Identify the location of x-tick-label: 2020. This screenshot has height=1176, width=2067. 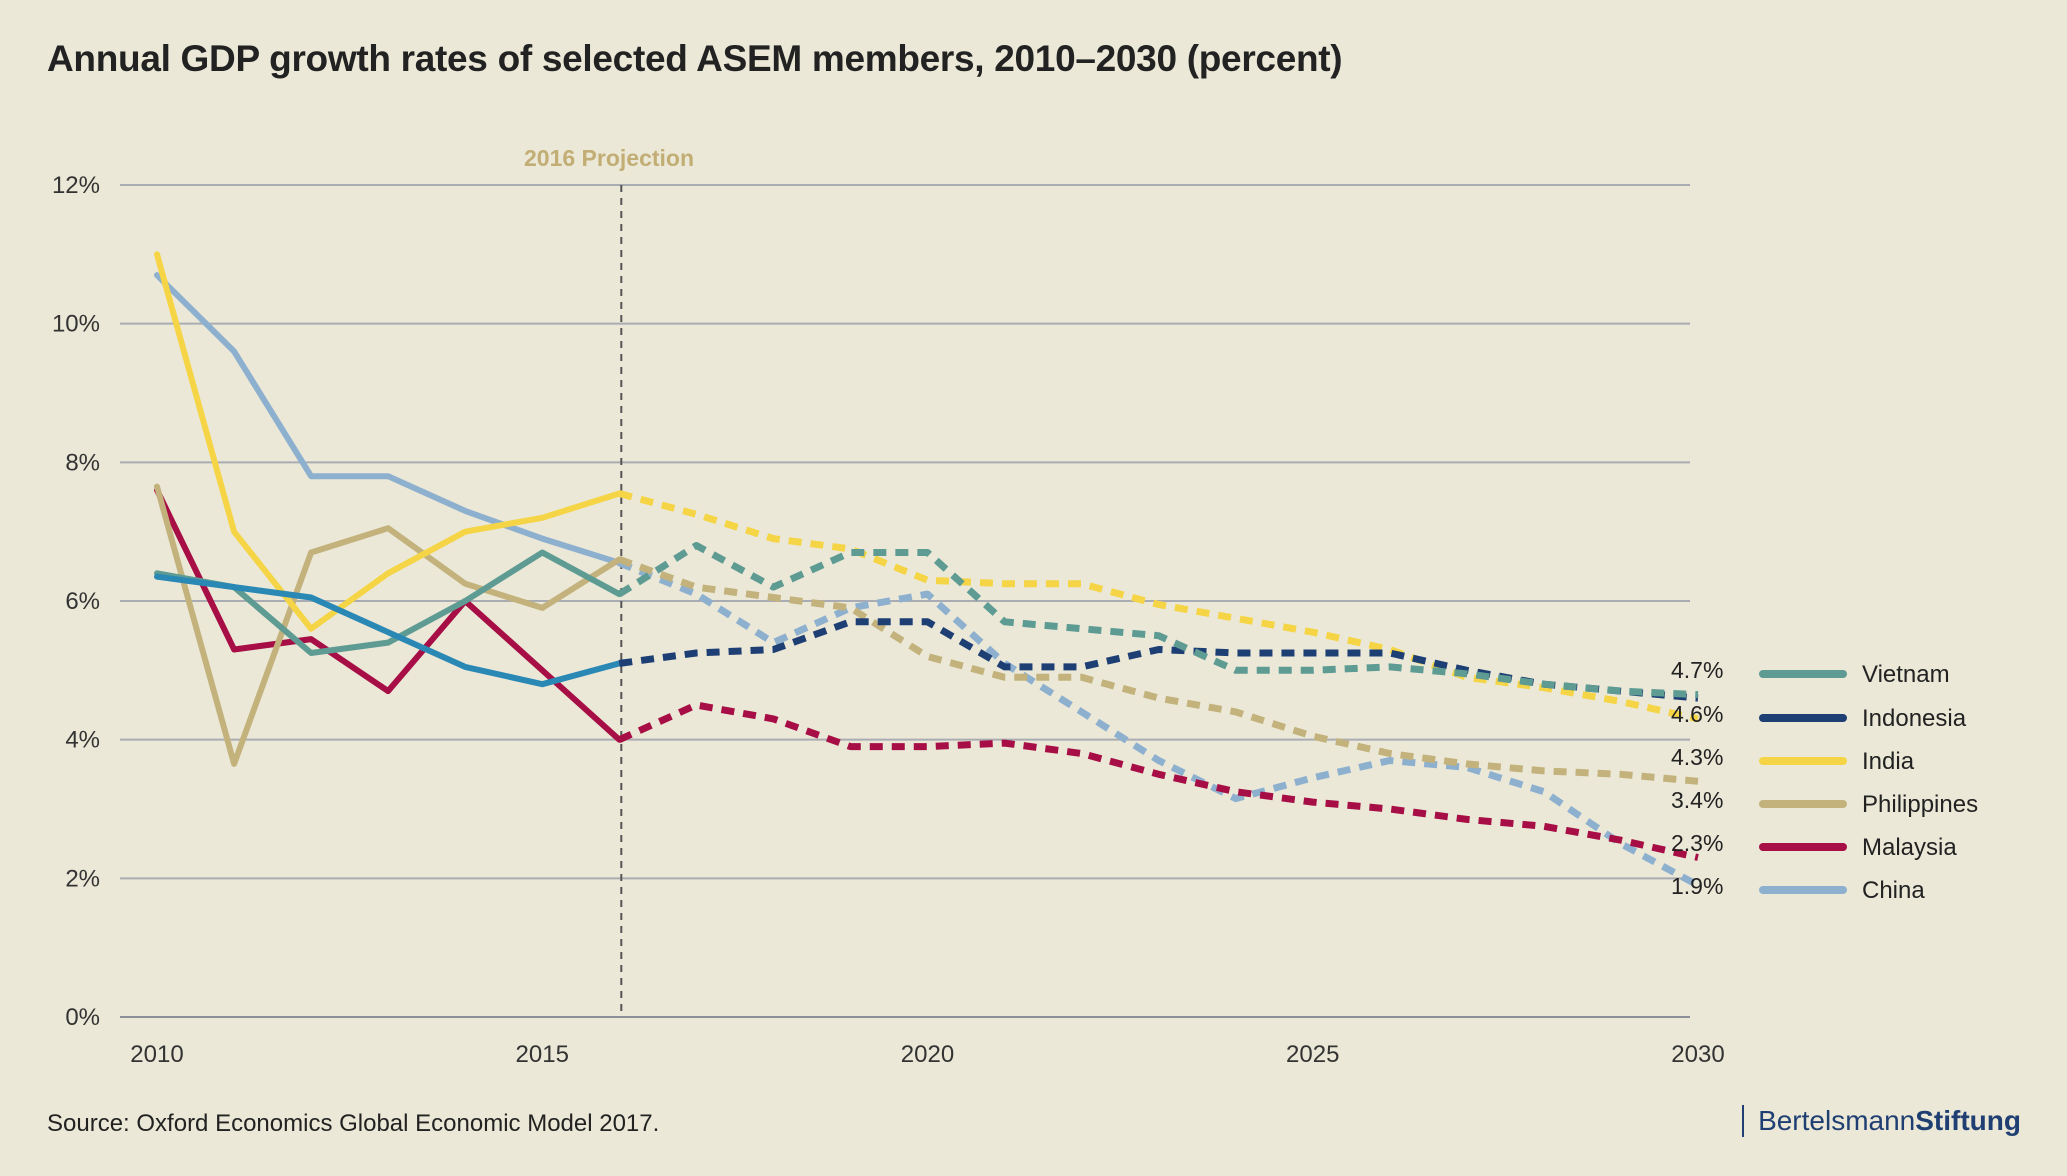
(927, 1054).